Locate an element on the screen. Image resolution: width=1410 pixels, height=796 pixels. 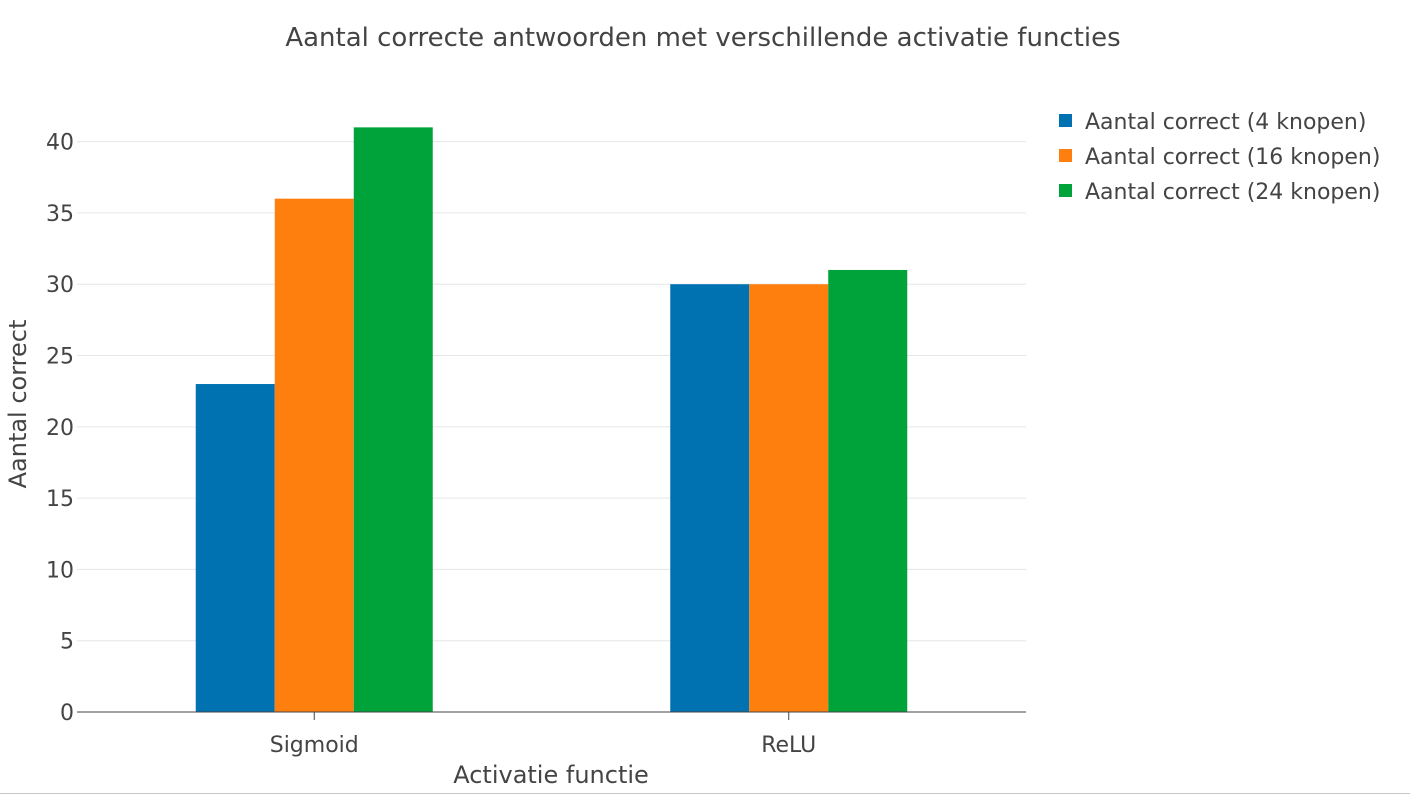
legend-label: Aantal correct (24 knopen) is located at coordinates (1232, 192).